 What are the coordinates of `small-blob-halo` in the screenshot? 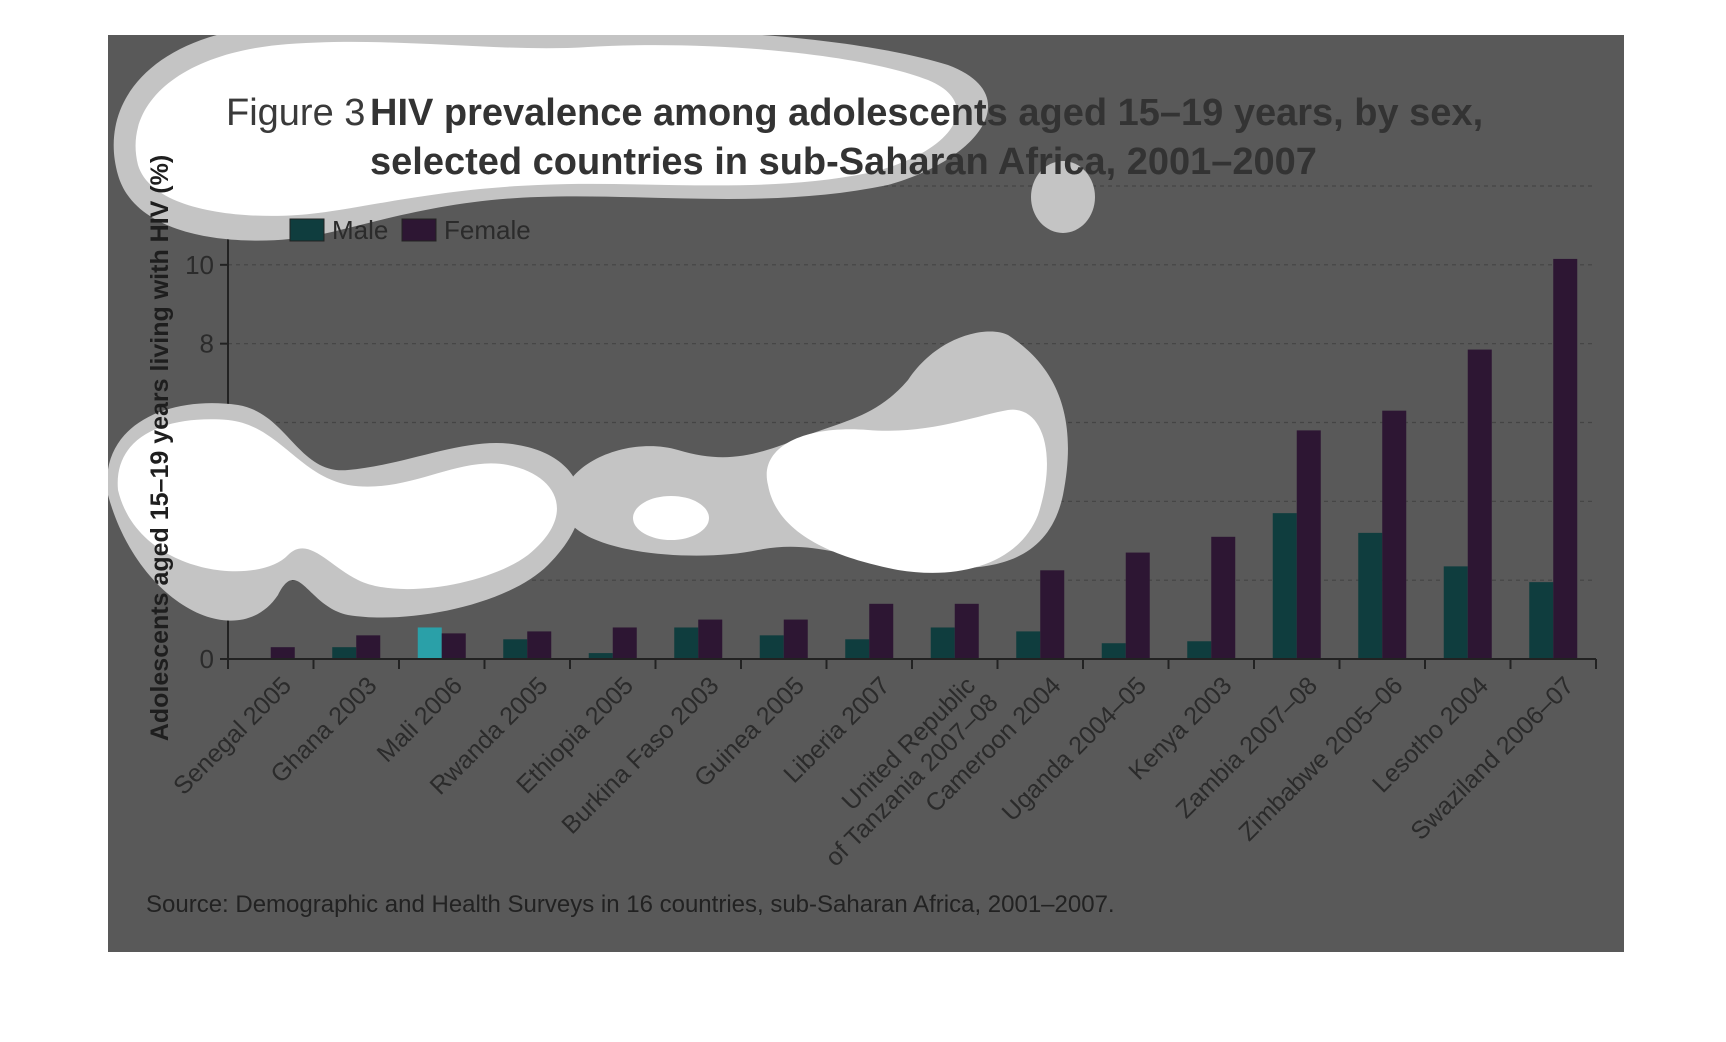 It's located at (1063, 197).